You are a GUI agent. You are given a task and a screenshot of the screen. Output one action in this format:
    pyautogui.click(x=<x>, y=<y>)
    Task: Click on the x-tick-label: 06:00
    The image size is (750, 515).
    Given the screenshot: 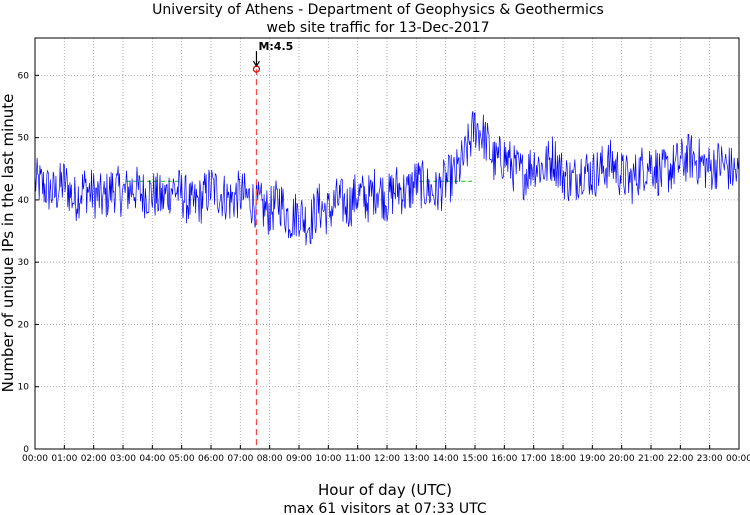 What is the action you would take?
    pyautogui.click(x=211, y=459)
    